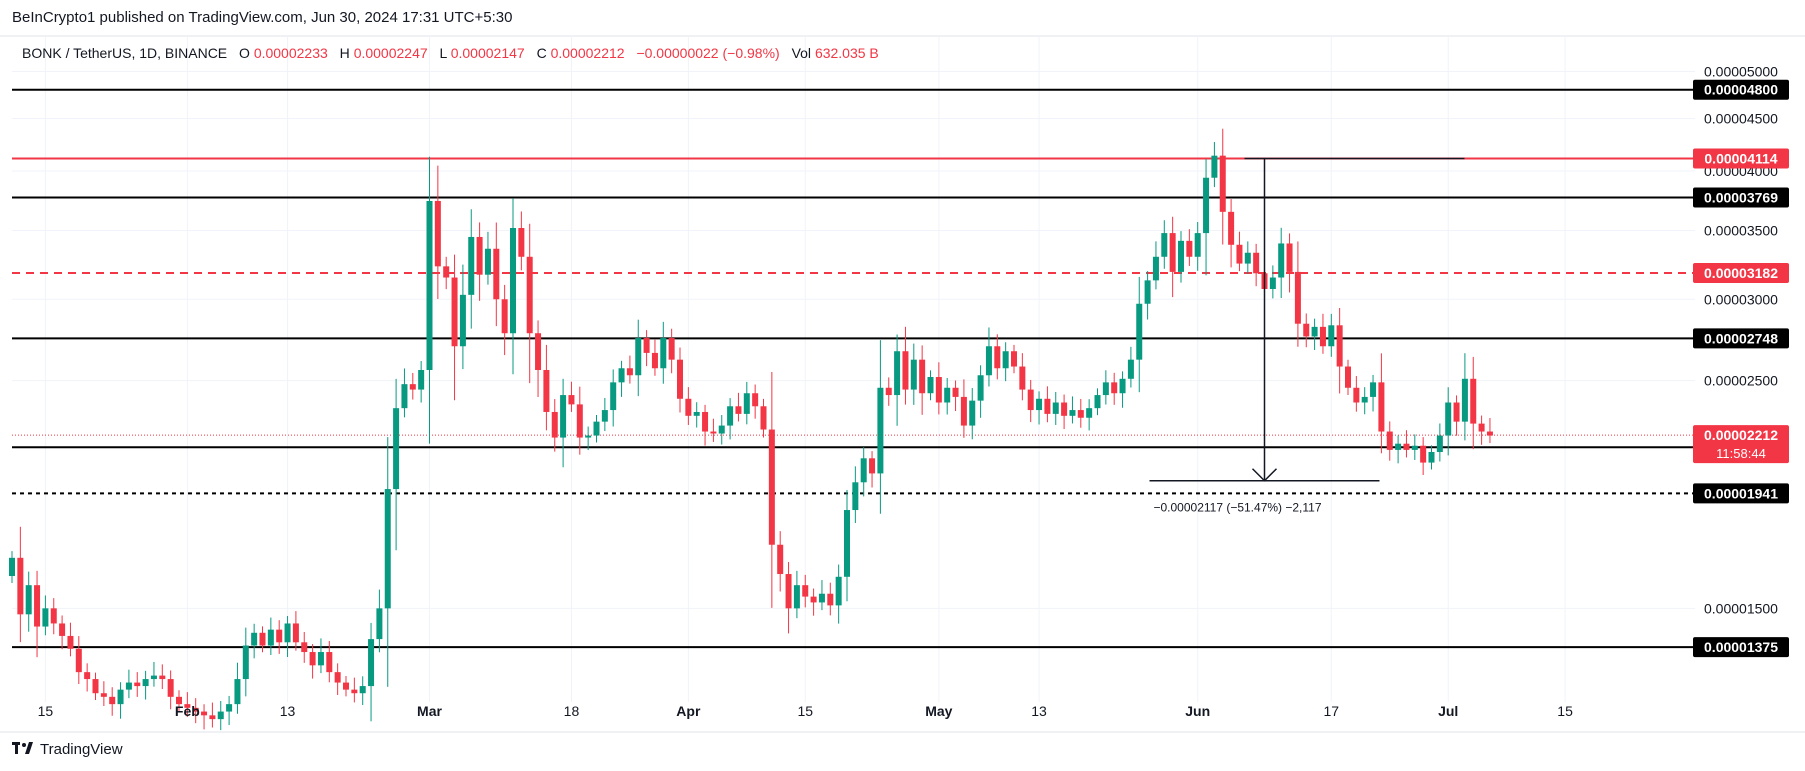 Image resolution: width=1805 pixels, height=771 pixels. Describe the element at coordinates (1741, 453) in the screenshot. I see `countdown-label: 11:58:44` at that location.